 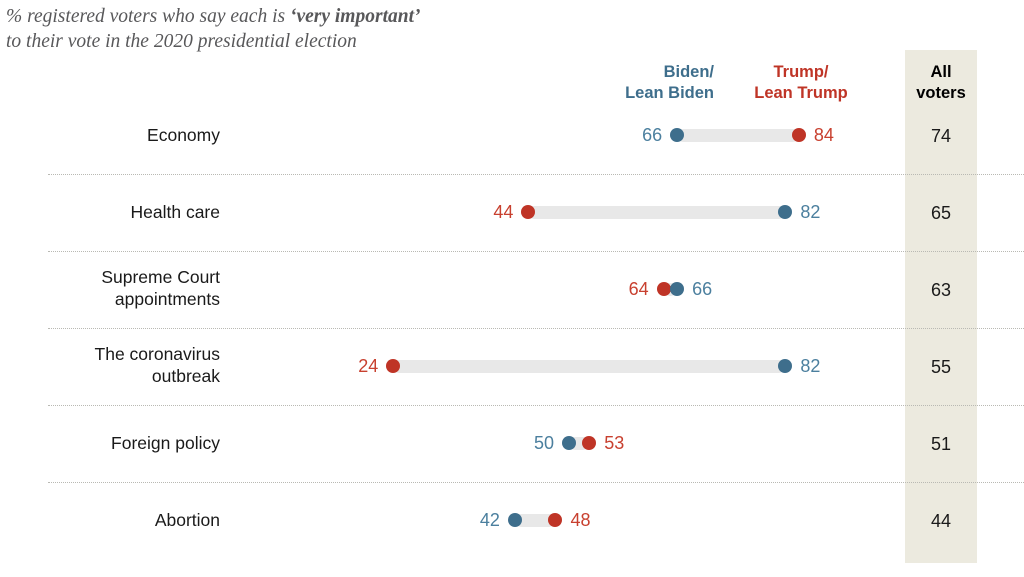 I want to click on chart-row: Economy 66 84, so click(x=512, y=135).